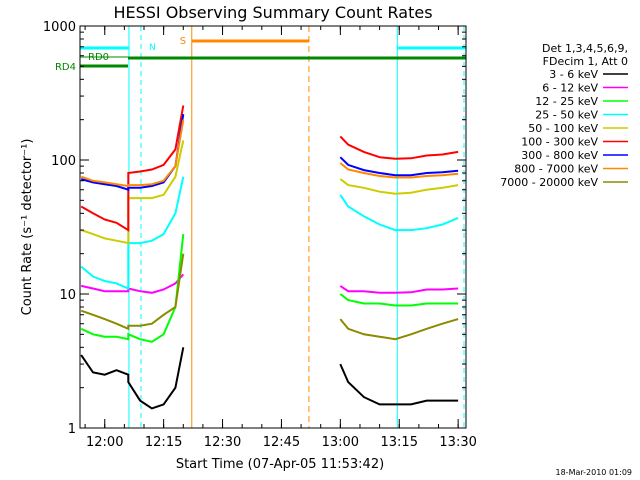  Describe the element at coordinates (556, 169) in the screenshot. I see `legend-entry: 800 - 7000 keV` at that location.